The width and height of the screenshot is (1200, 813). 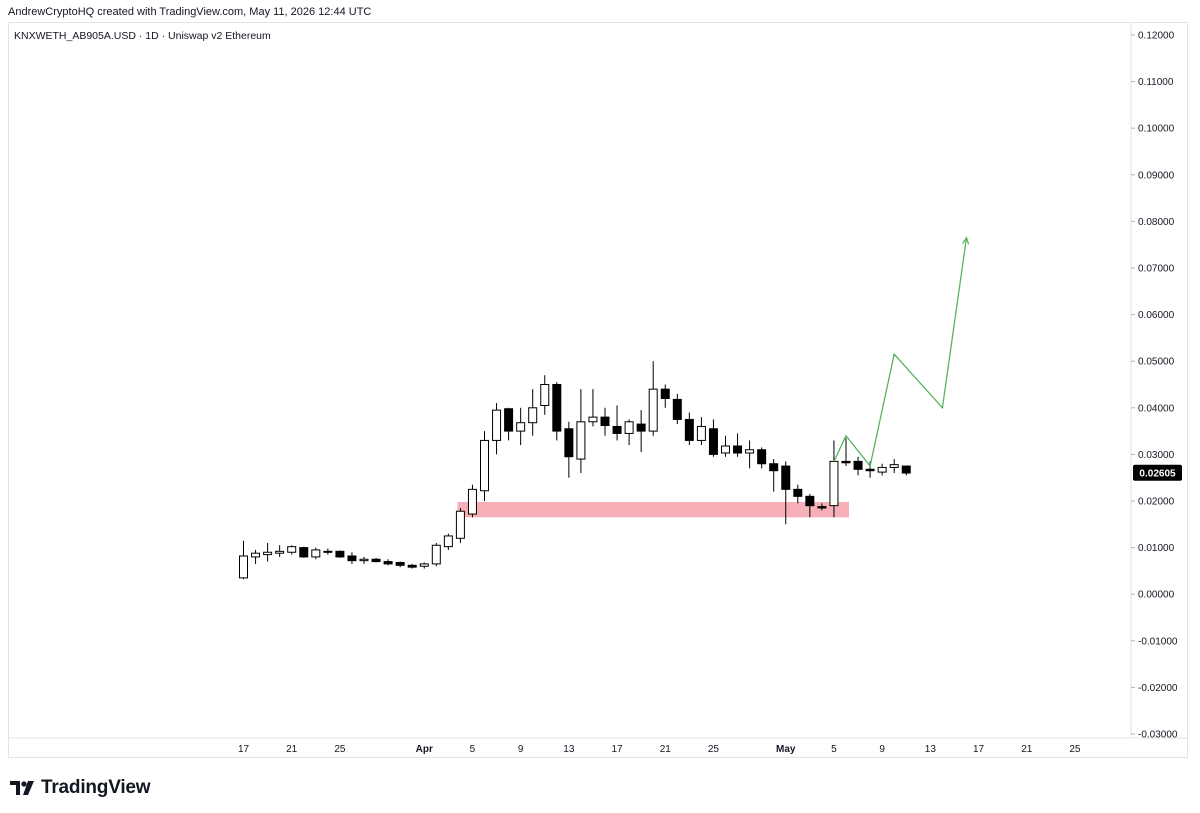 I want to click on price-tick-label: 0.12000, so click(x=1156, y=36).